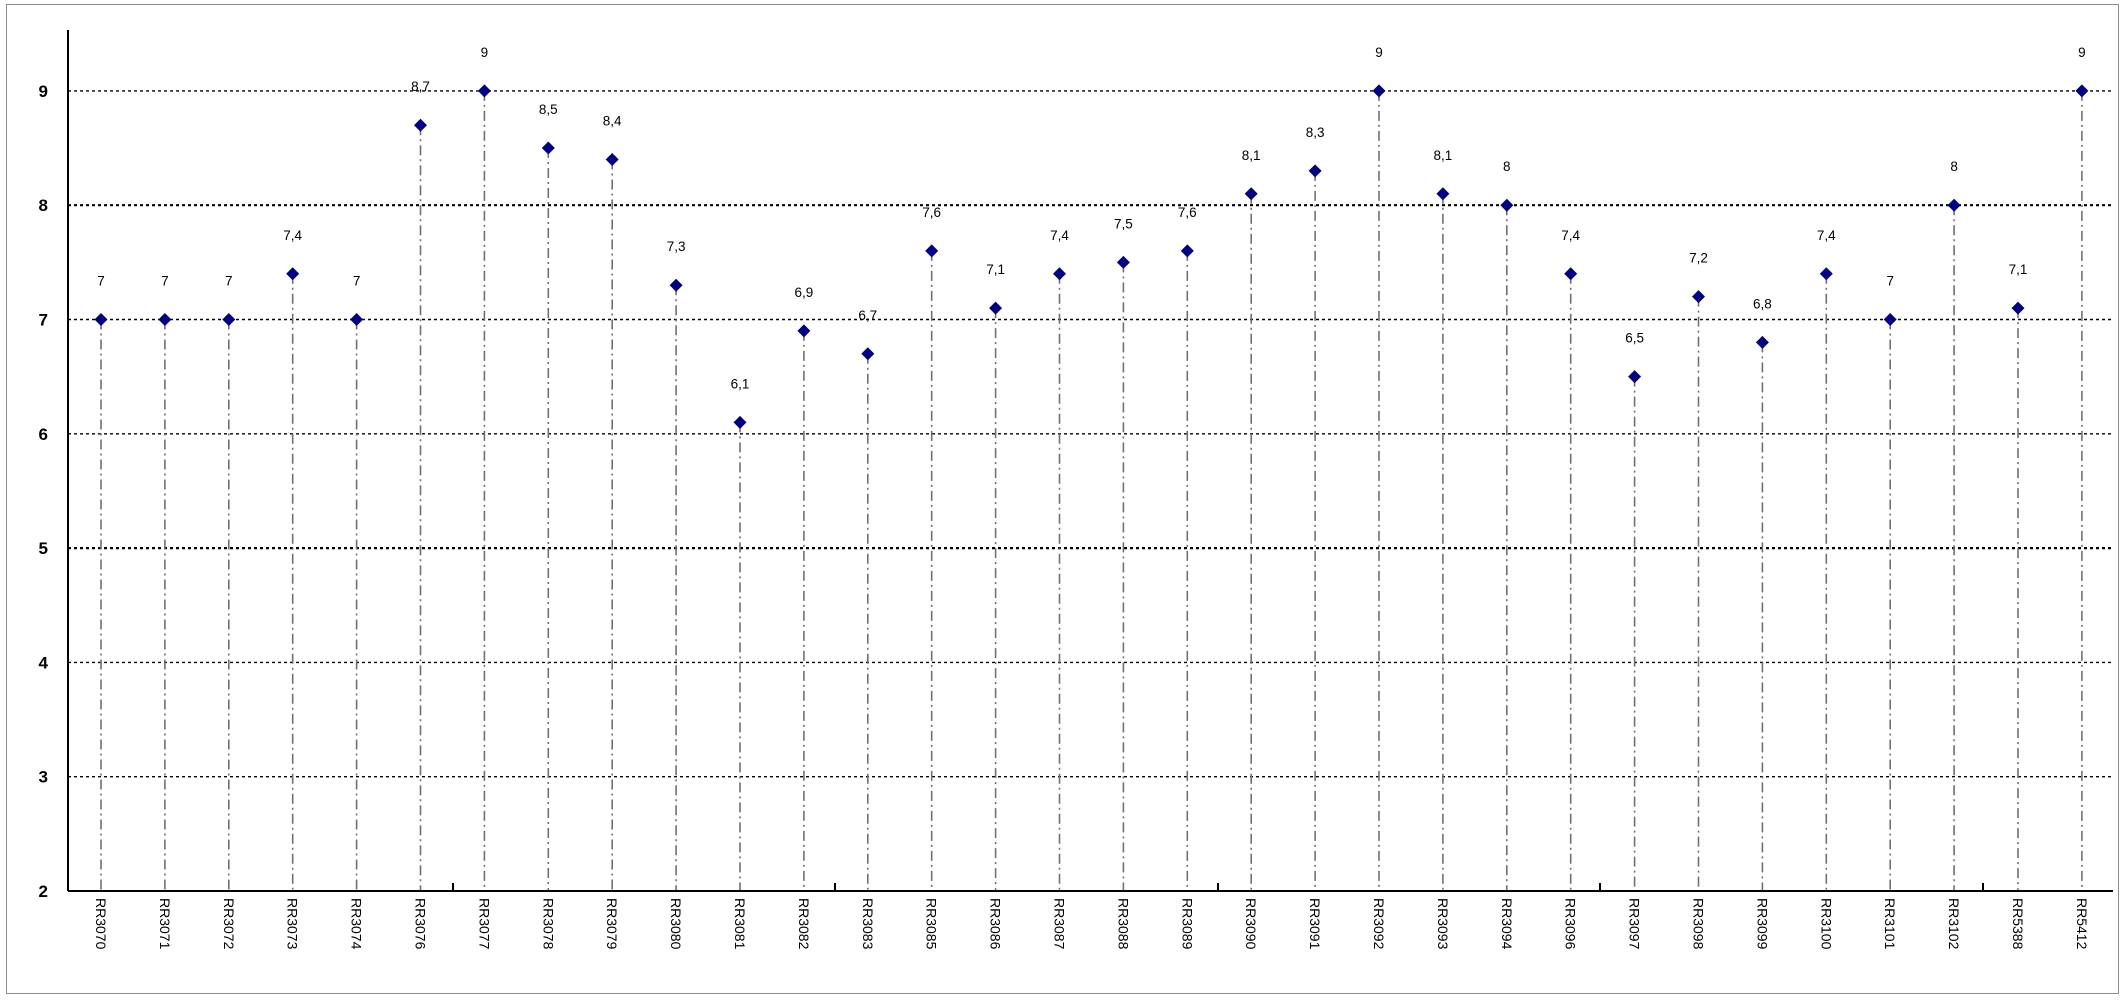  I want to click on data-label-RR3074: 7, so click(357, 281).